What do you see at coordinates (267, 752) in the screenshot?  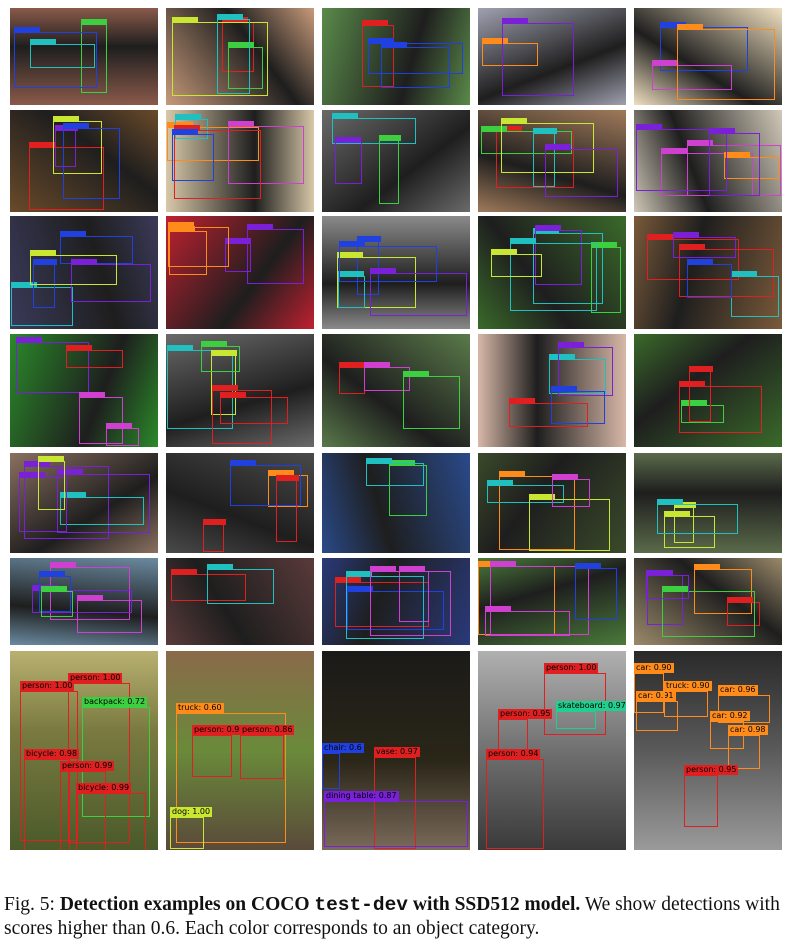 I see `detection-box: person: 0.86` at bounding box center [267, 752].